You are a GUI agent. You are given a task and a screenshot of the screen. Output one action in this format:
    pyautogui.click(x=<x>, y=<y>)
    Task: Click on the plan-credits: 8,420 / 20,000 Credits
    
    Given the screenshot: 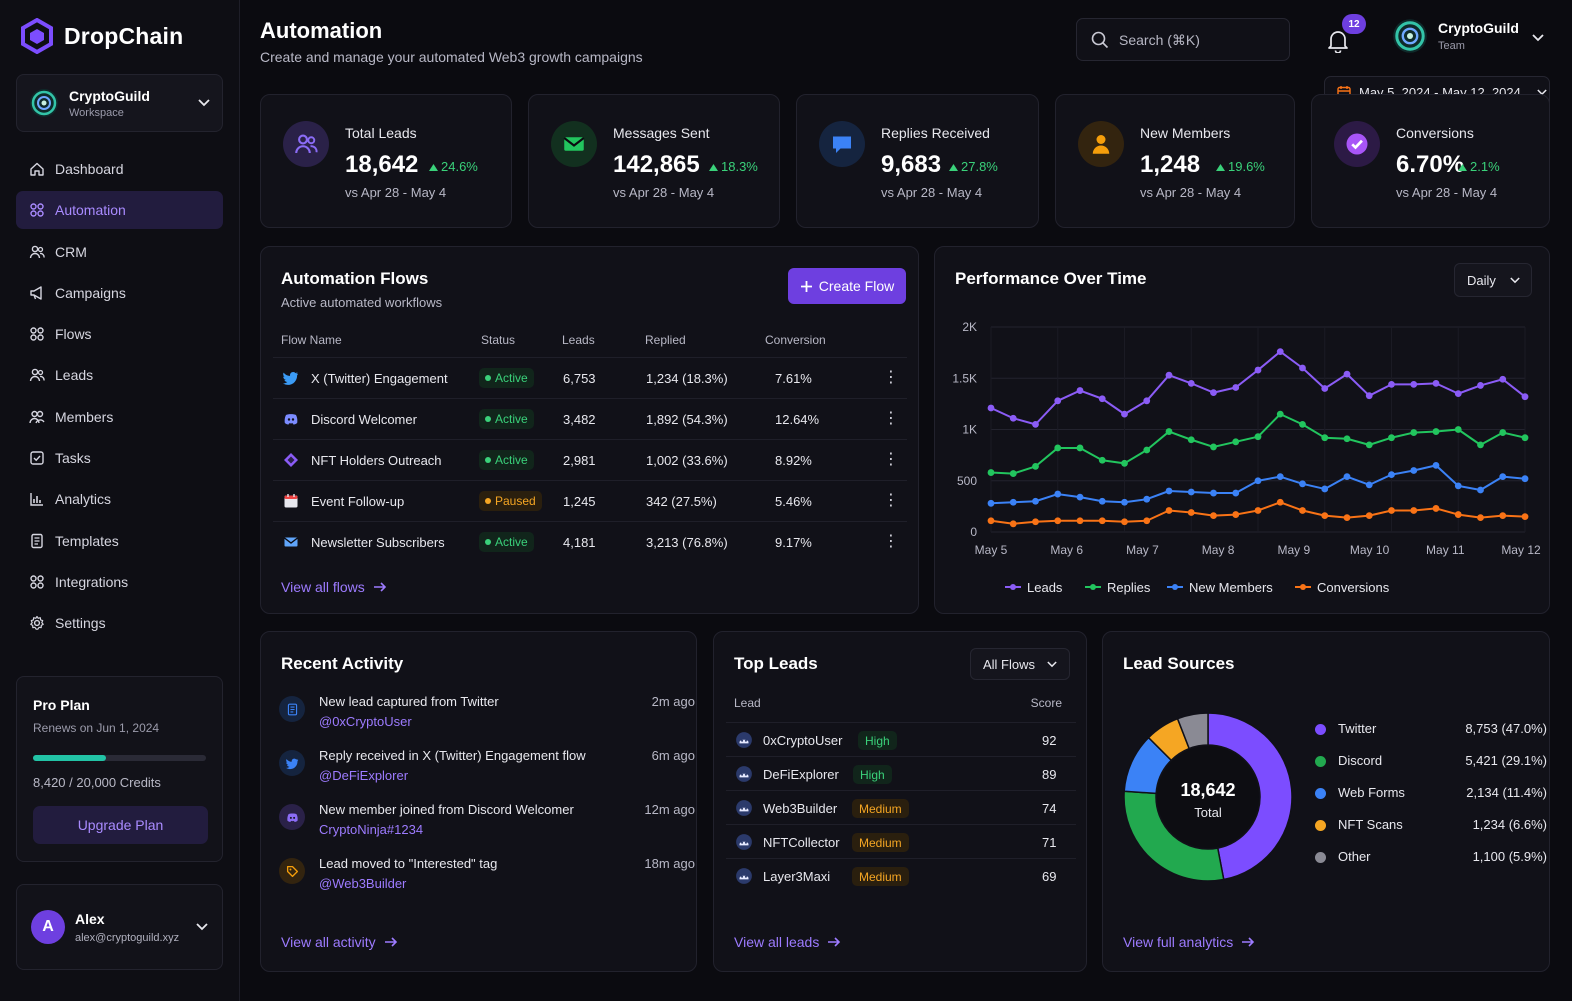 What is the action you would take?
    pyautogui.click(x=97, y=782)
    